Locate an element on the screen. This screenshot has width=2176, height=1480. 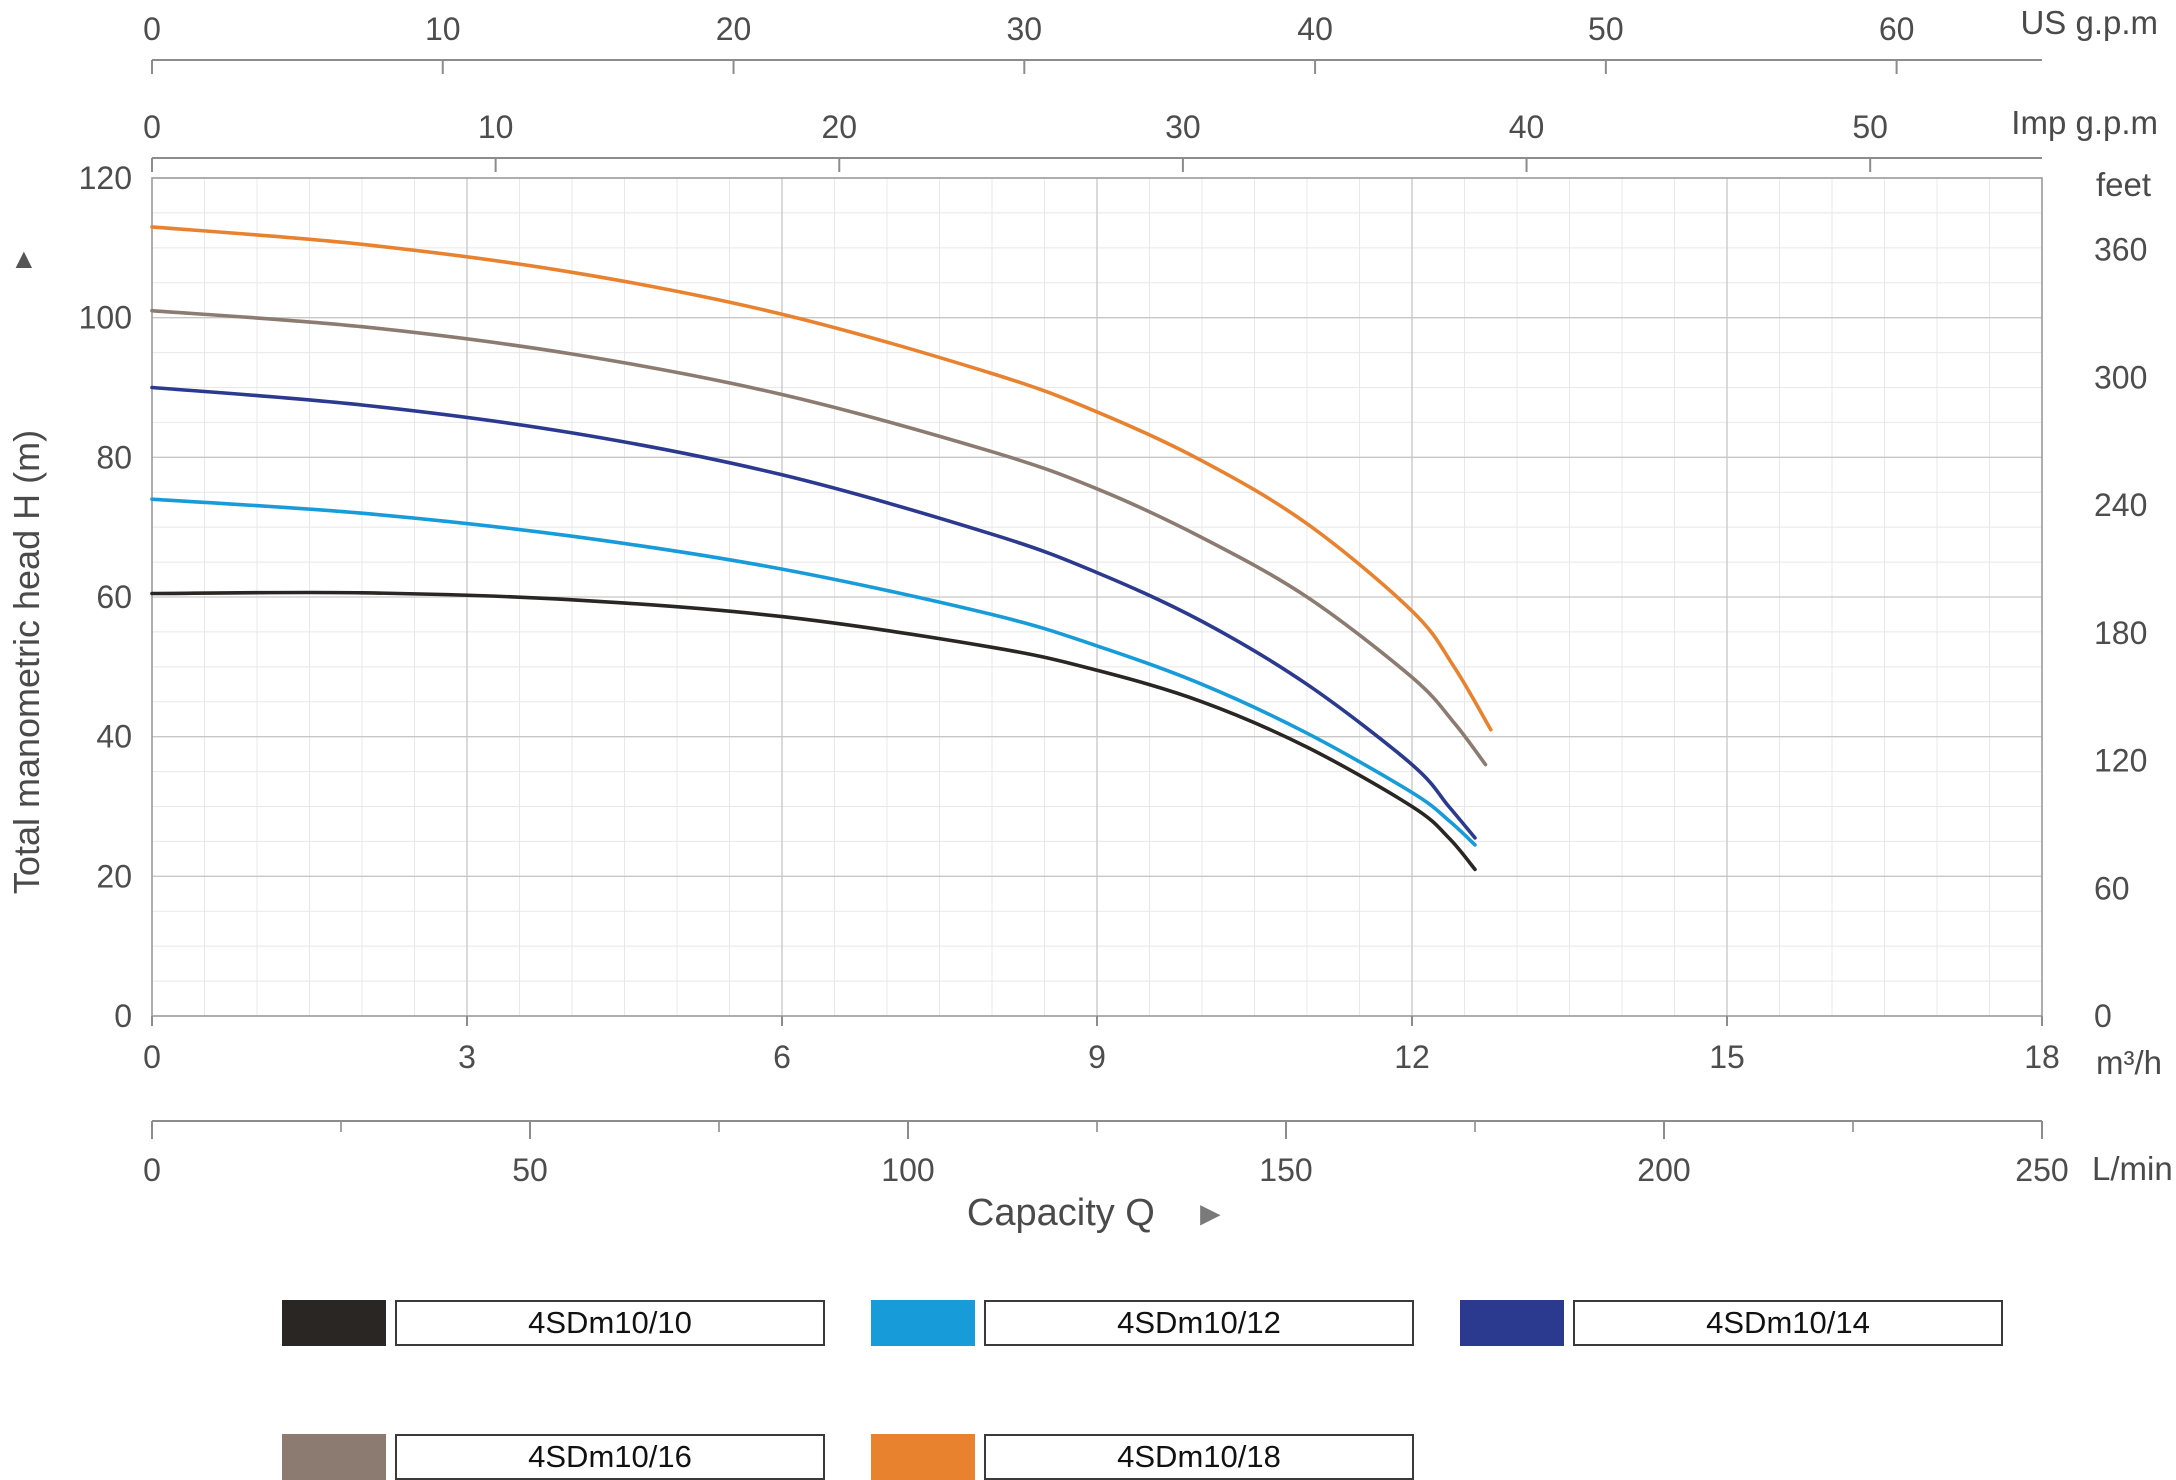
right-arrow-icon: ► is located at coordinates (1210, 1214).